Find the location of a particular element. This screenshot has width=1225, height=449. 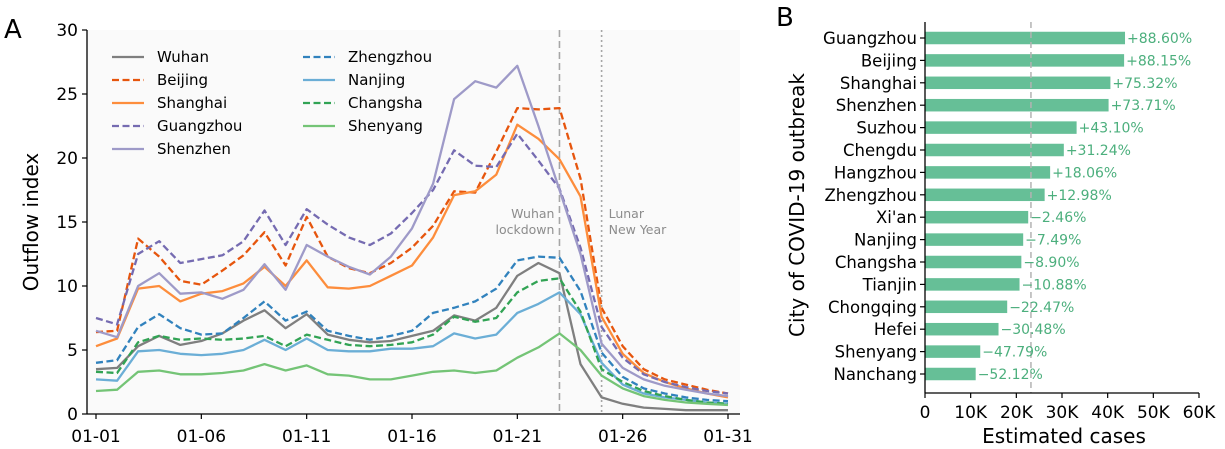

panel-b-x-axis-label: Estimated cases is located at coordinates (1064, 436).